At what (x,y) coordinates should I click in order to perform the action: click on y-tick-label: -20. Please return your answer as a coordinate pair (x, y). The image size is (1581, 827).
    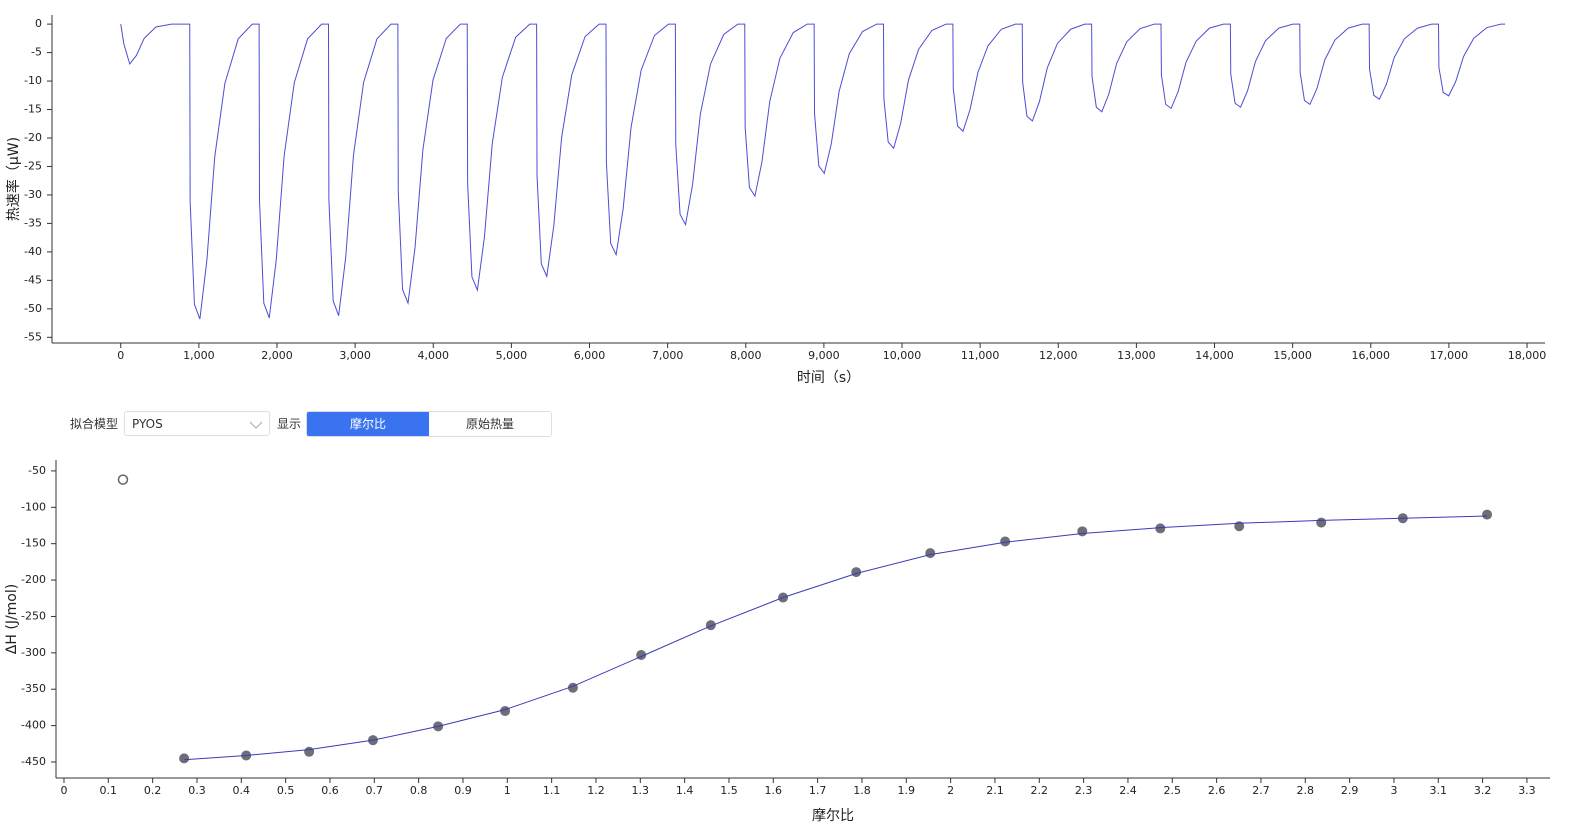
    Looking at the image, I should click on (33, 137).